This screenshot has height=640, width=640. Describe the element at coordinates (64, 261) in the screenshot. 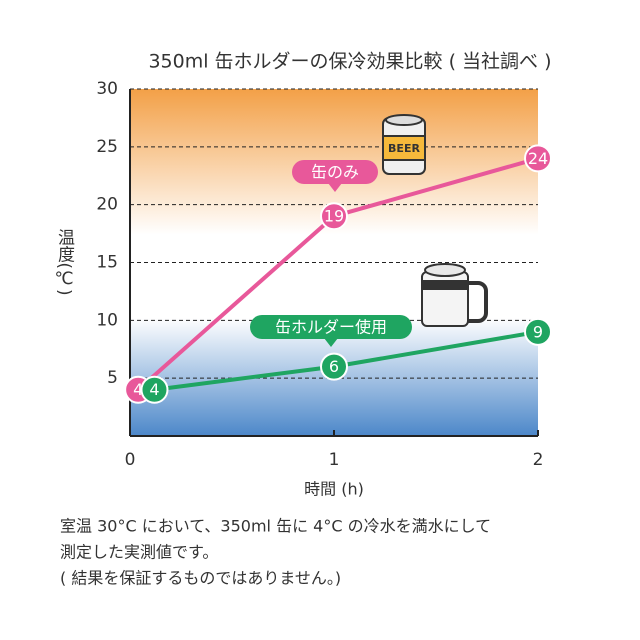

I see `y-axis-label: 温度(℃)` at that location.